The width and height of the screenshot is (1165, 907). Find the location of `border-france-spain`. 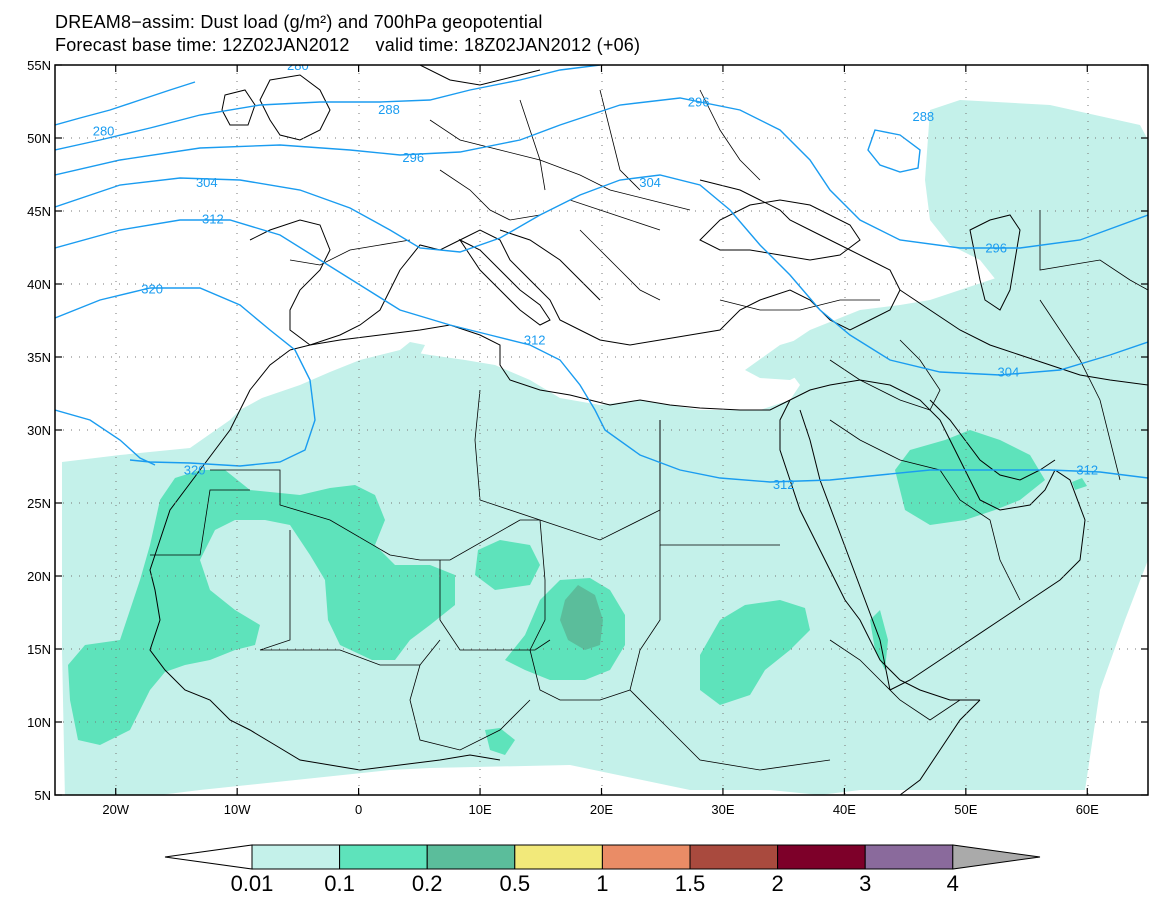

border-france-spain is located at coordinates (350, 252).